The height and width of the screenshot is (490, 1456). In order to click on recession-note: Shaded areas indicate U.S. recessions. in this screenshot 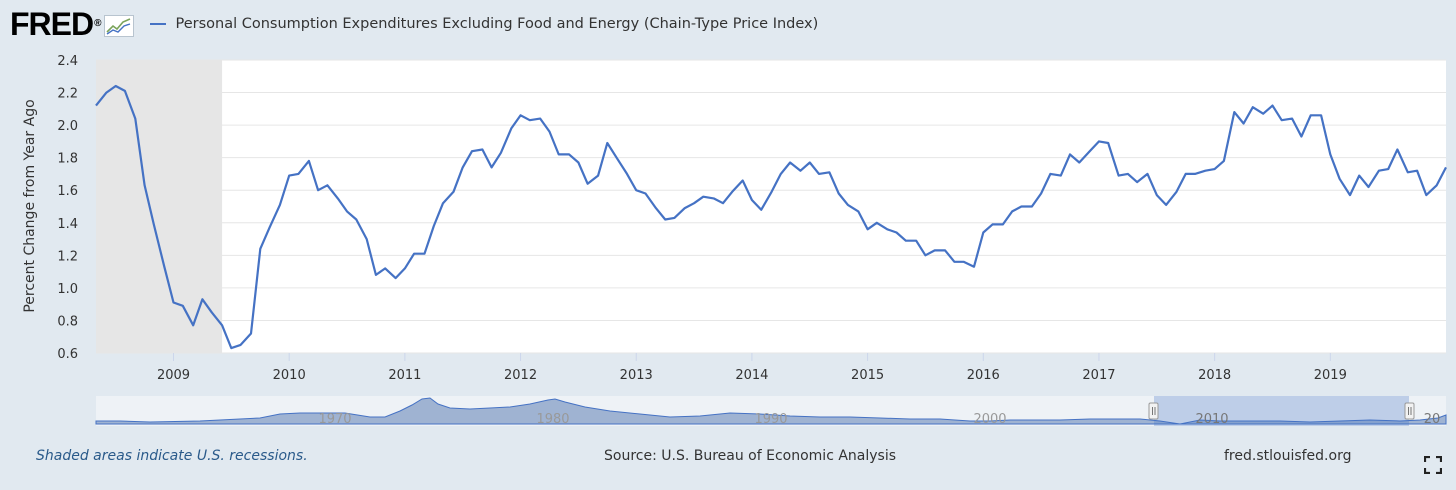, I will do `click(172, 456)`.